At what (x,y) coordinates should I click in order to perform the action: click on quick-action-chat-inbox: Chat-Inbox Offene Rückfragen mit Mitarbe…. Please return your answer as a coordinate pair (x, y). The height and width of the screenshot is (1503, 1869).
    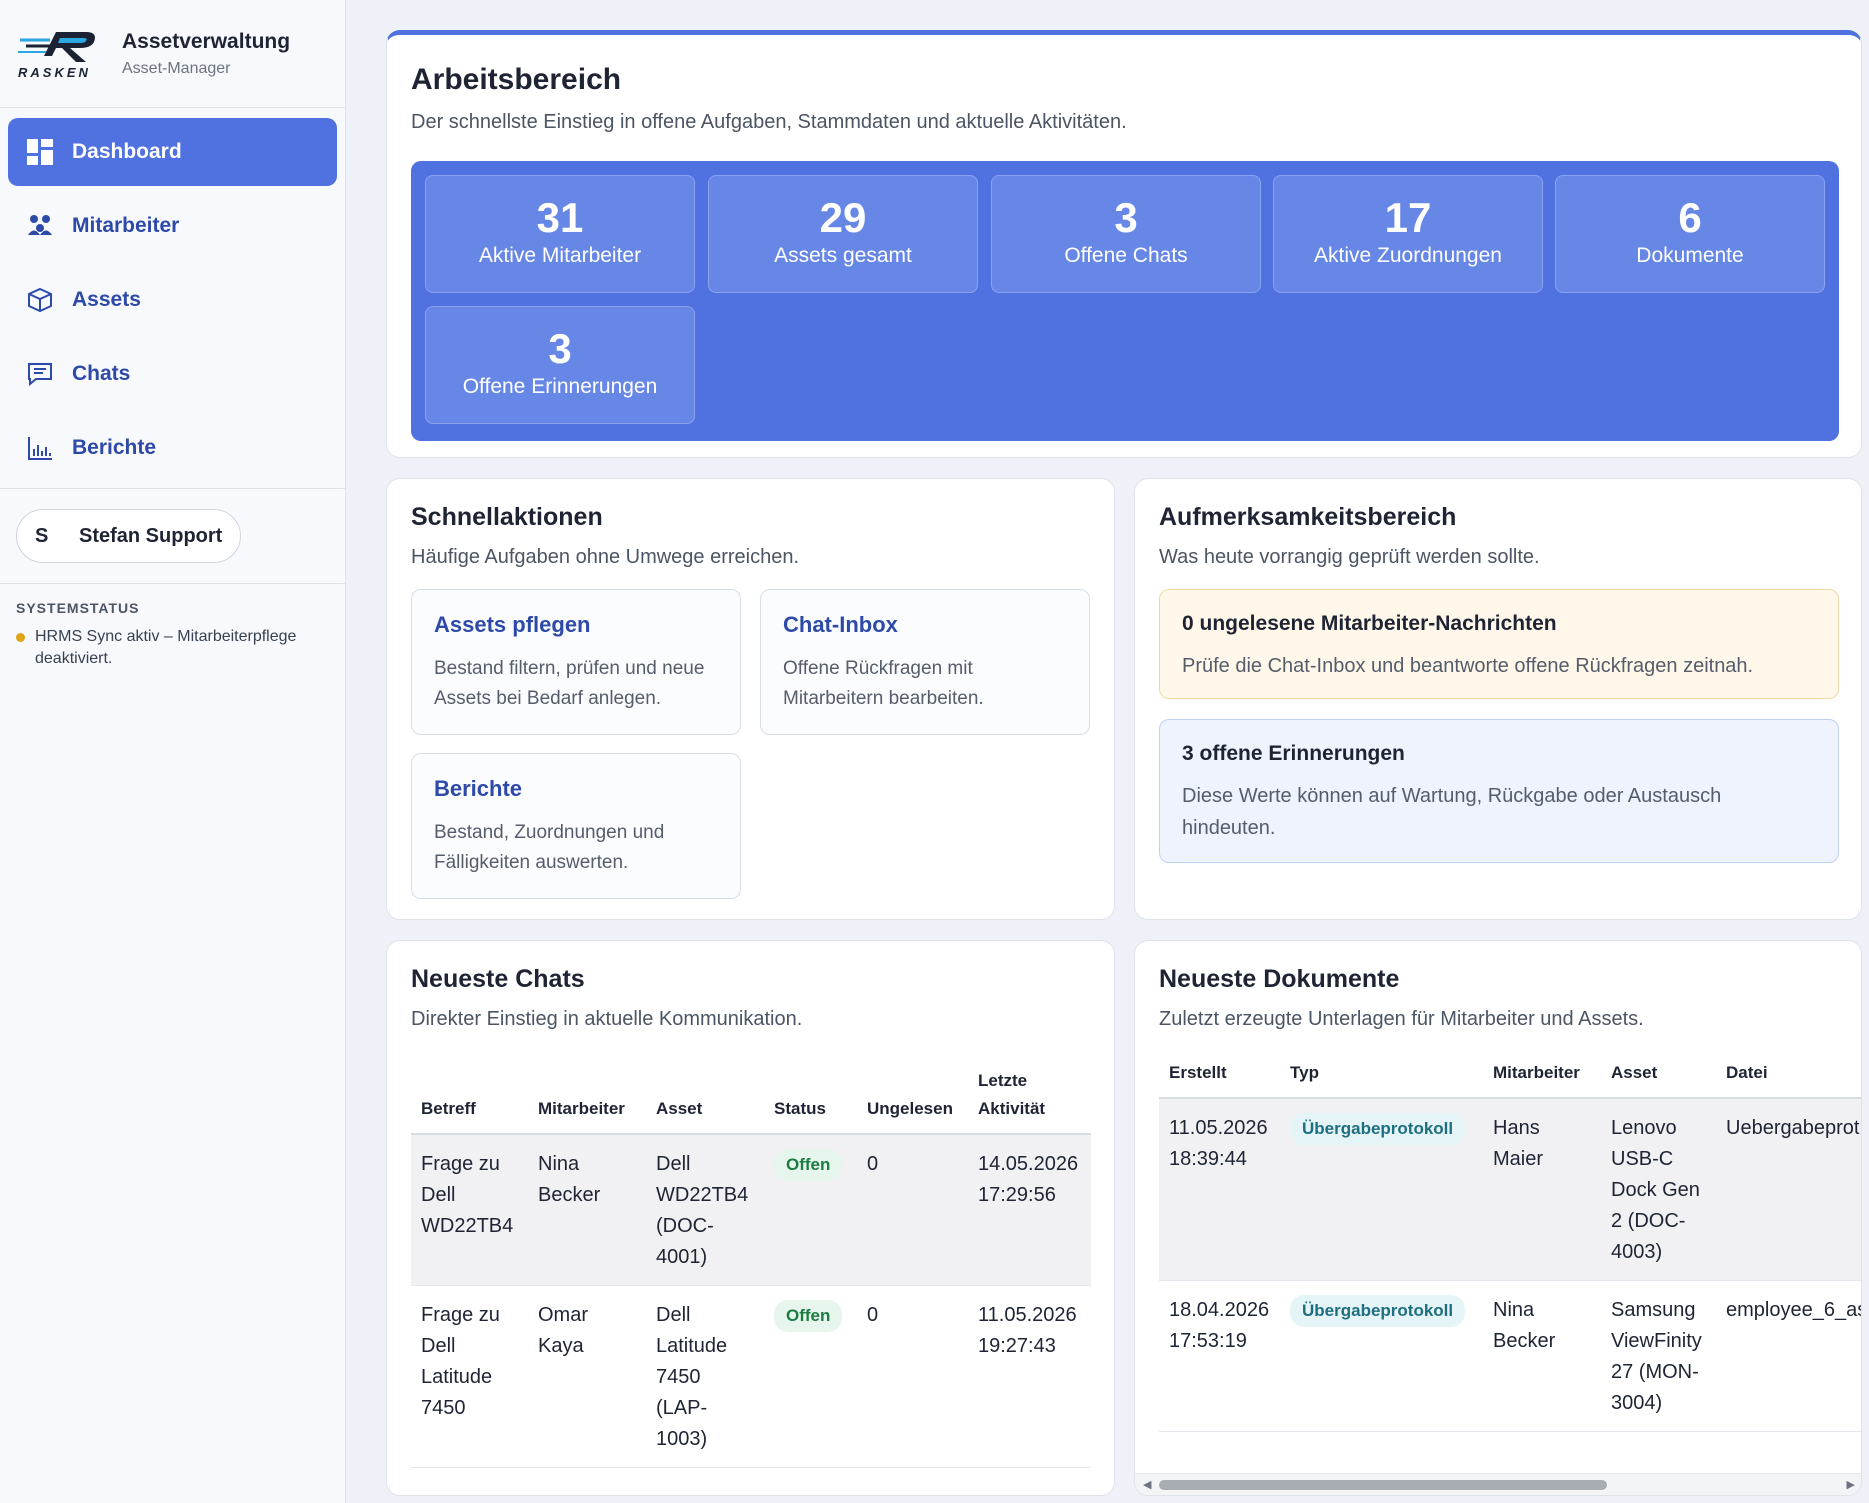
    Looking at the image, I should click on (925, 662).